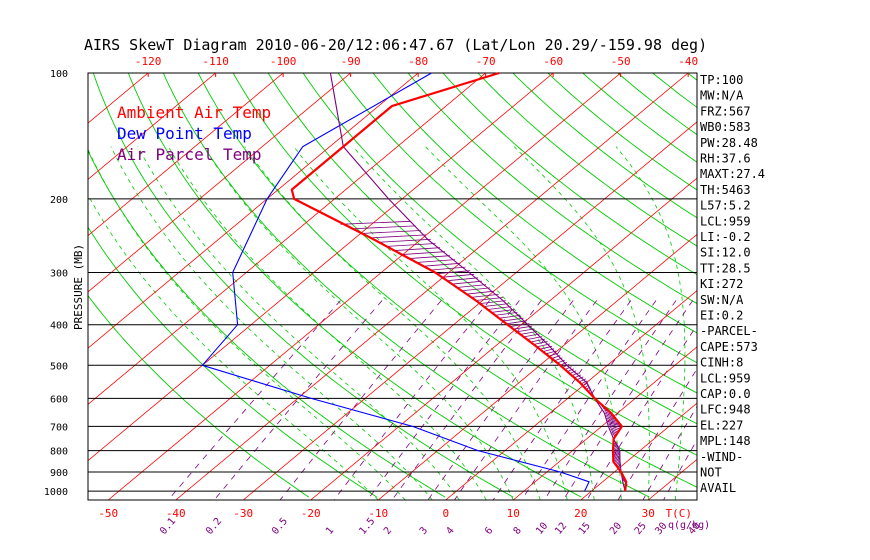  Describe the element at coordinates (148, 61) in the screenshot. I see `top-temp-tick-label: -120` at that location.